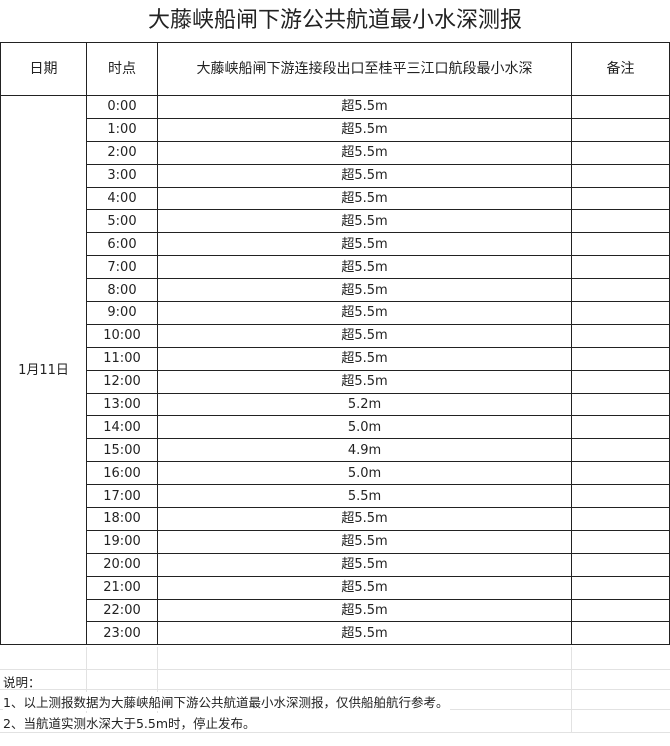  What do you see at coordinates (122, 313) in the screenshot?
I see `time-cell: 9:00` at bounding box center [122, 313].